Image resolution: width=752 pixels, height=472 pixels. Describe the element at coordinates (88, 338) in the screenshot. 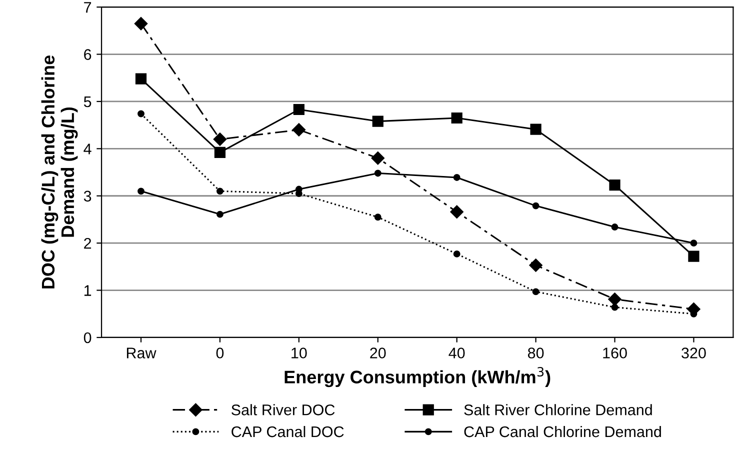

I see `y-tick-label: 0` at that location.